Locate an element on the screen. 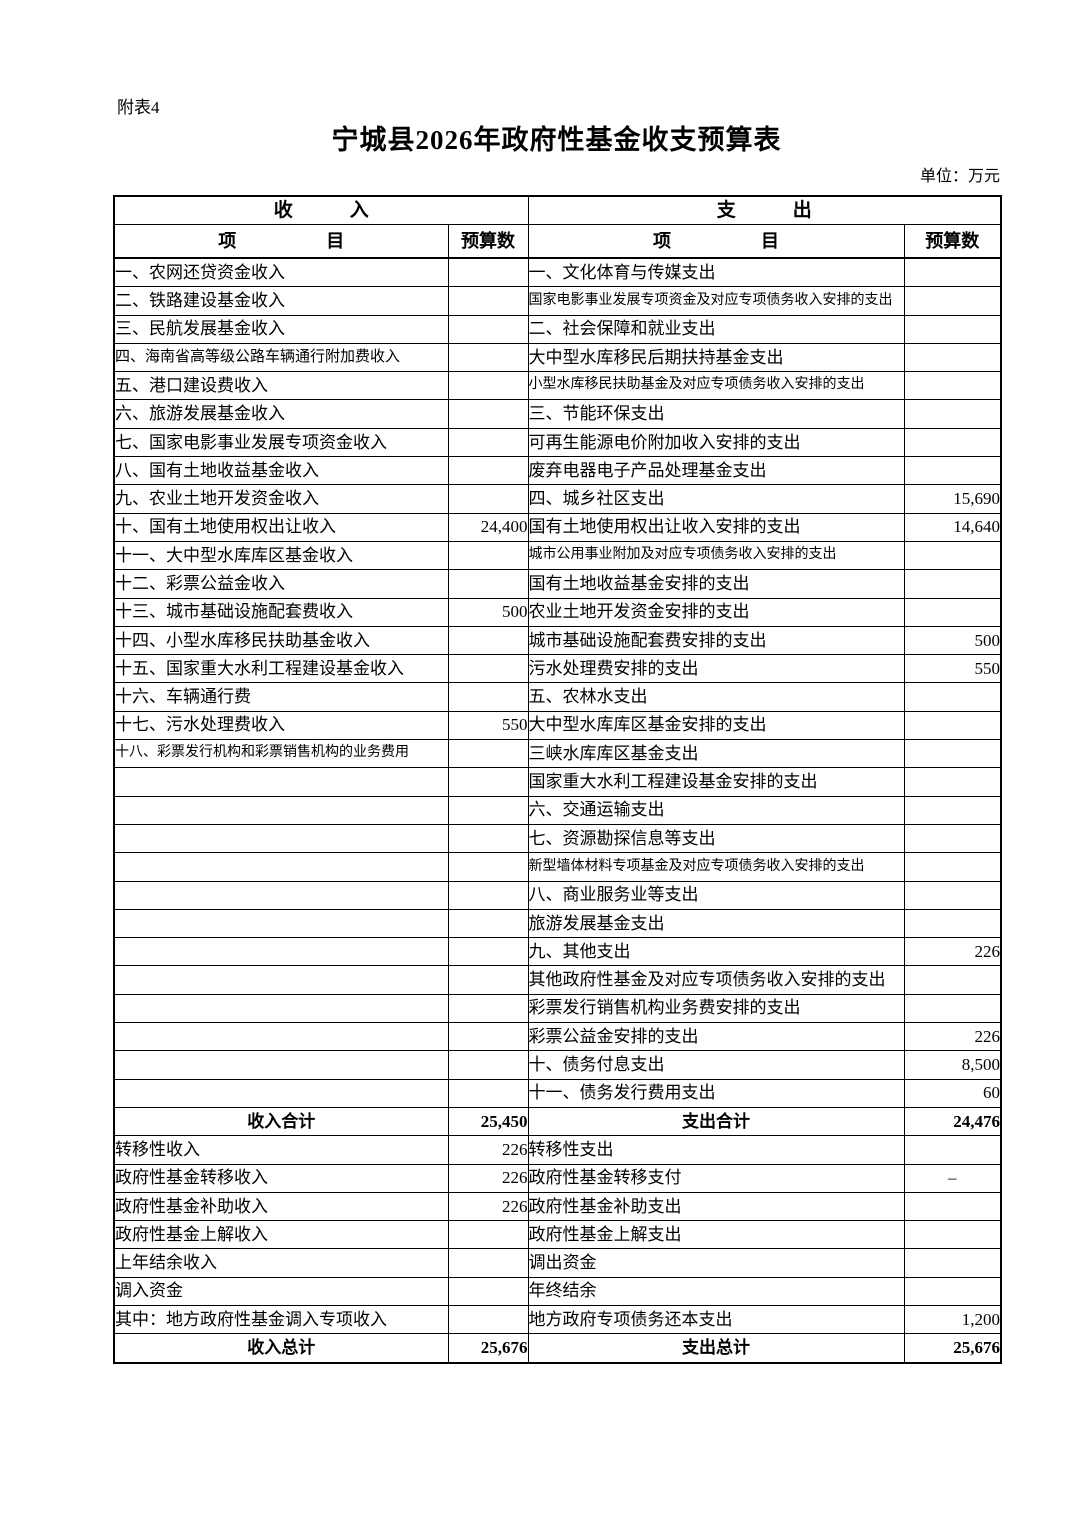 The image size is (1074, 1520). table-row: 政府性基金上解收入 政府性基金上解支出 is located at coordinates (557, 1235).